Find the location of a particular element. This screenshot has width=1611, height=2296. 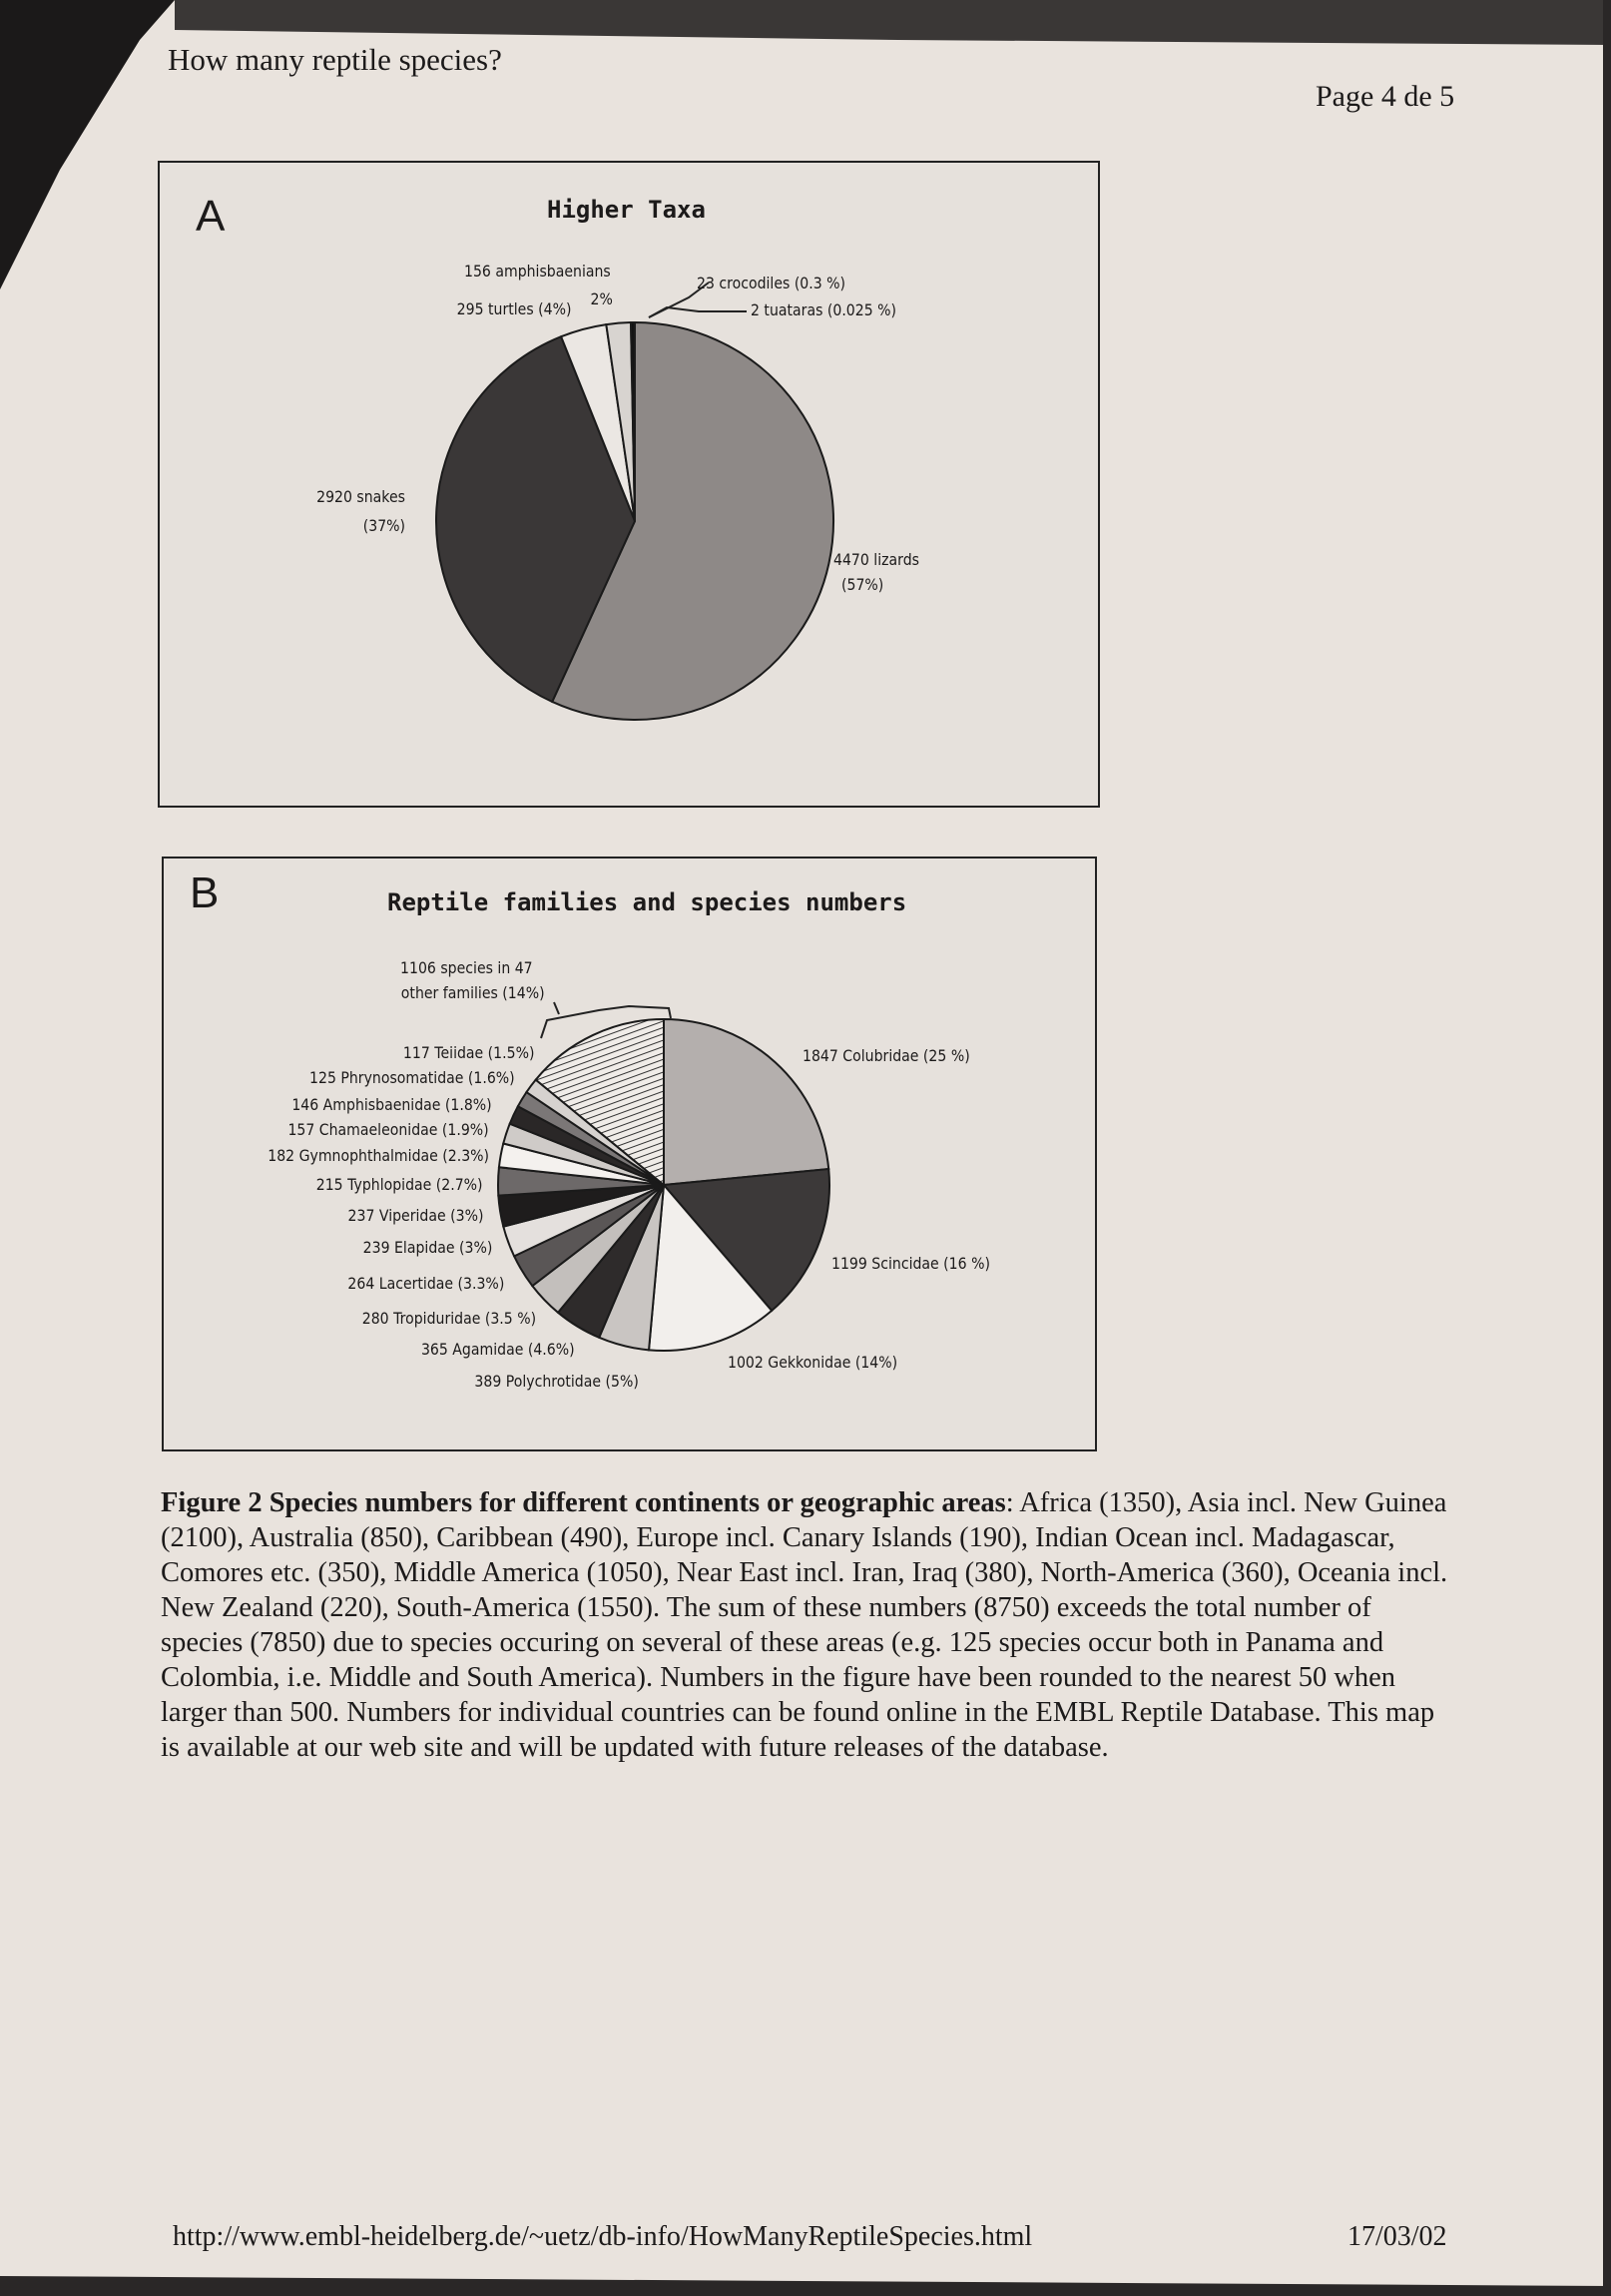

label-elapidae: 239 Elapidae (3%) is located at coordinates (427, 1248).